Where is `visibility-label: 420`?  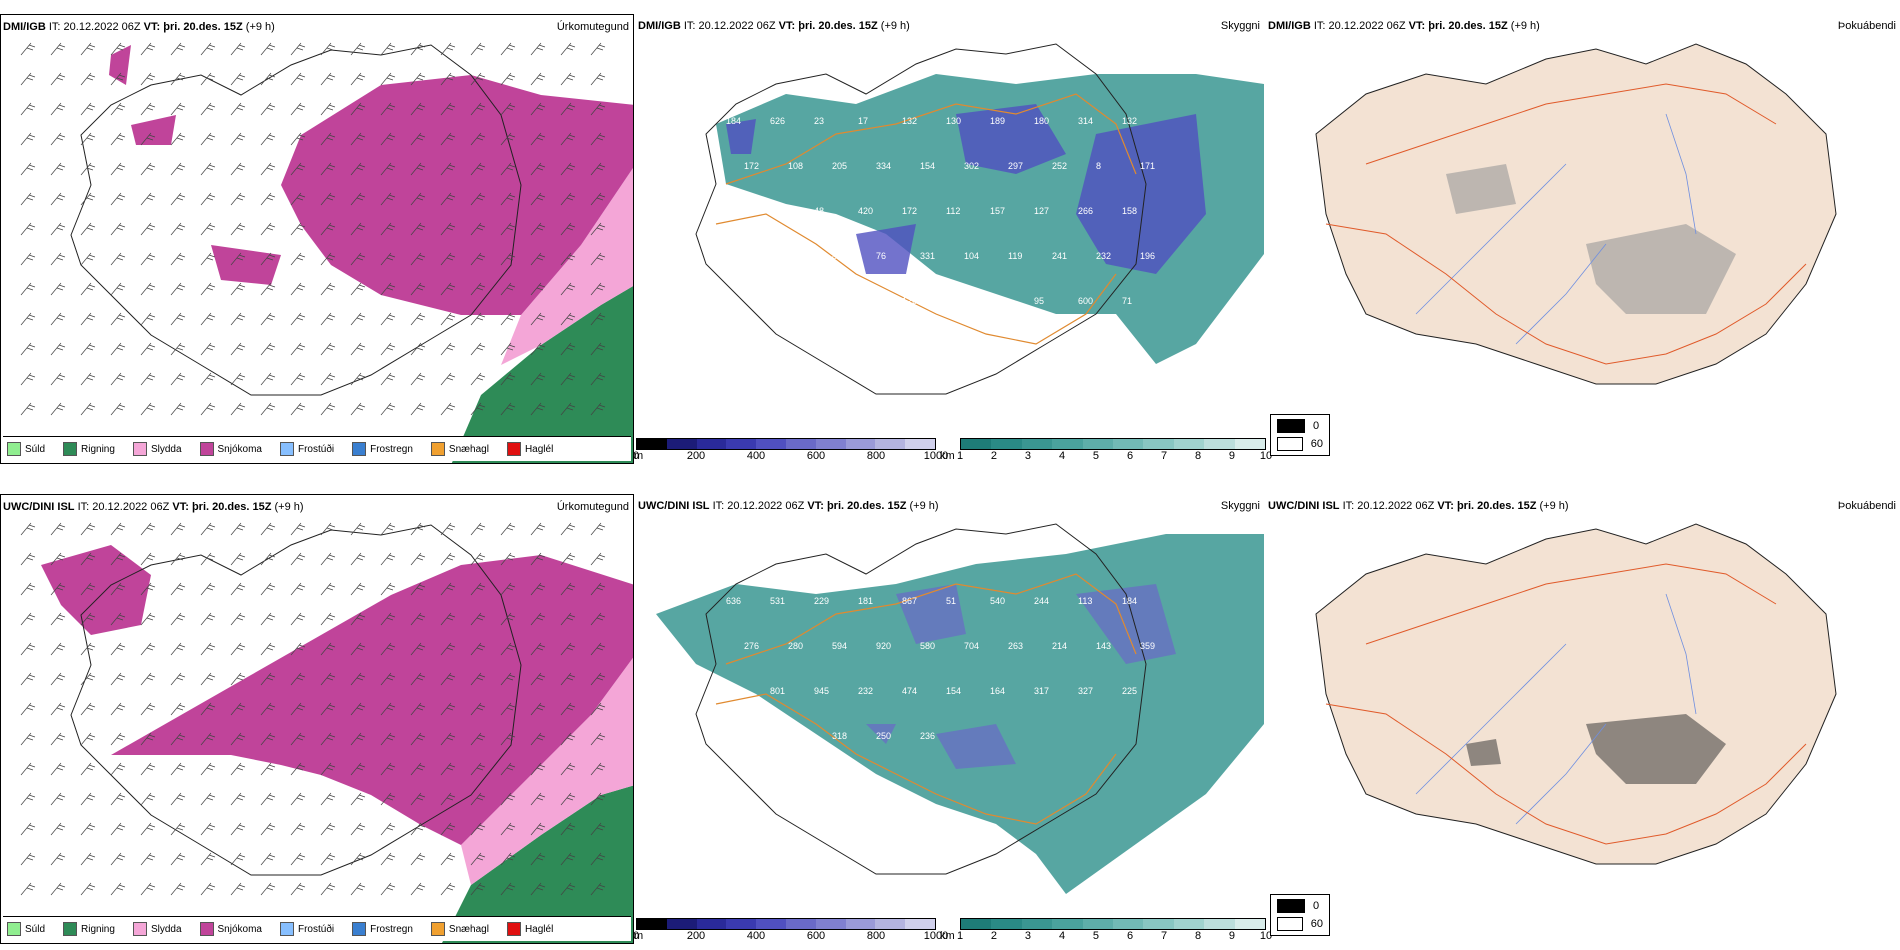
visibility-label: 420 is located at coordinates (865, 211).